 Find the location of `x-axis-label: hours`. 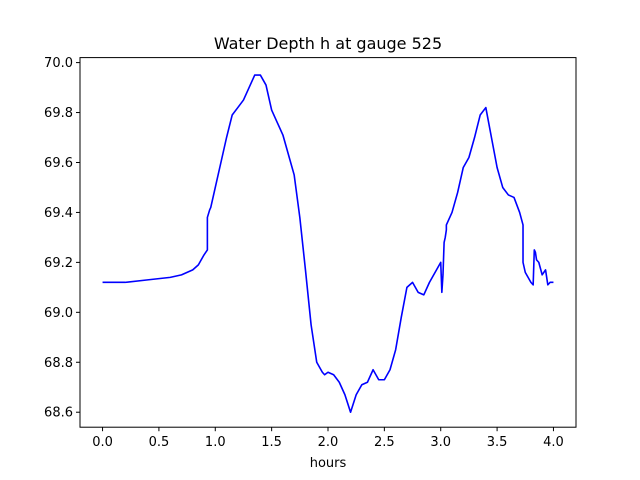

x-axis-label: hours is located at coordinates (328, 463).